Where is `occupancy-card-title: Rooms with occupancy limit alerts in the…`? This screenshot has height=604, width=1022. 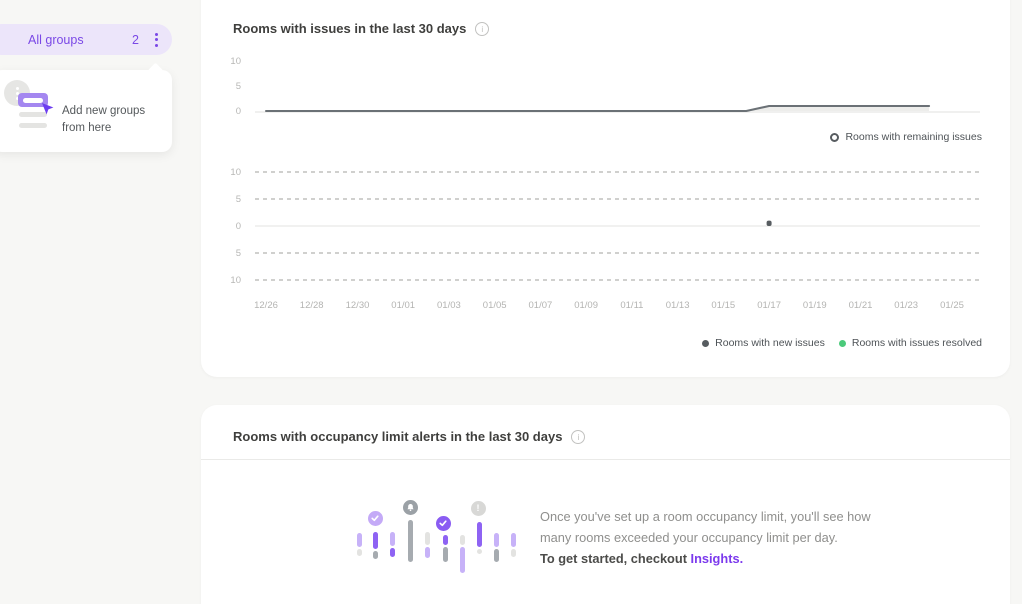 occupancy-card-title: Rooms with occupancy limit alerts in the… is located at coordinates (398, 436).